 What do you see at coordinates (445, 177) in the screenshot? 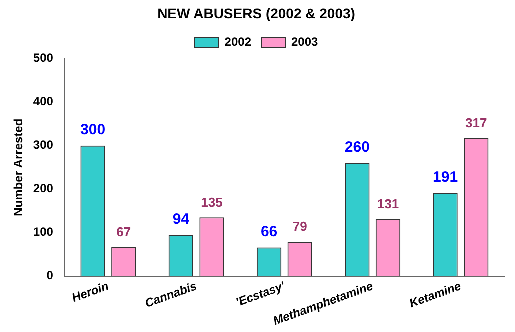
I see `data-label: 191` at bounding box center [445, 177].